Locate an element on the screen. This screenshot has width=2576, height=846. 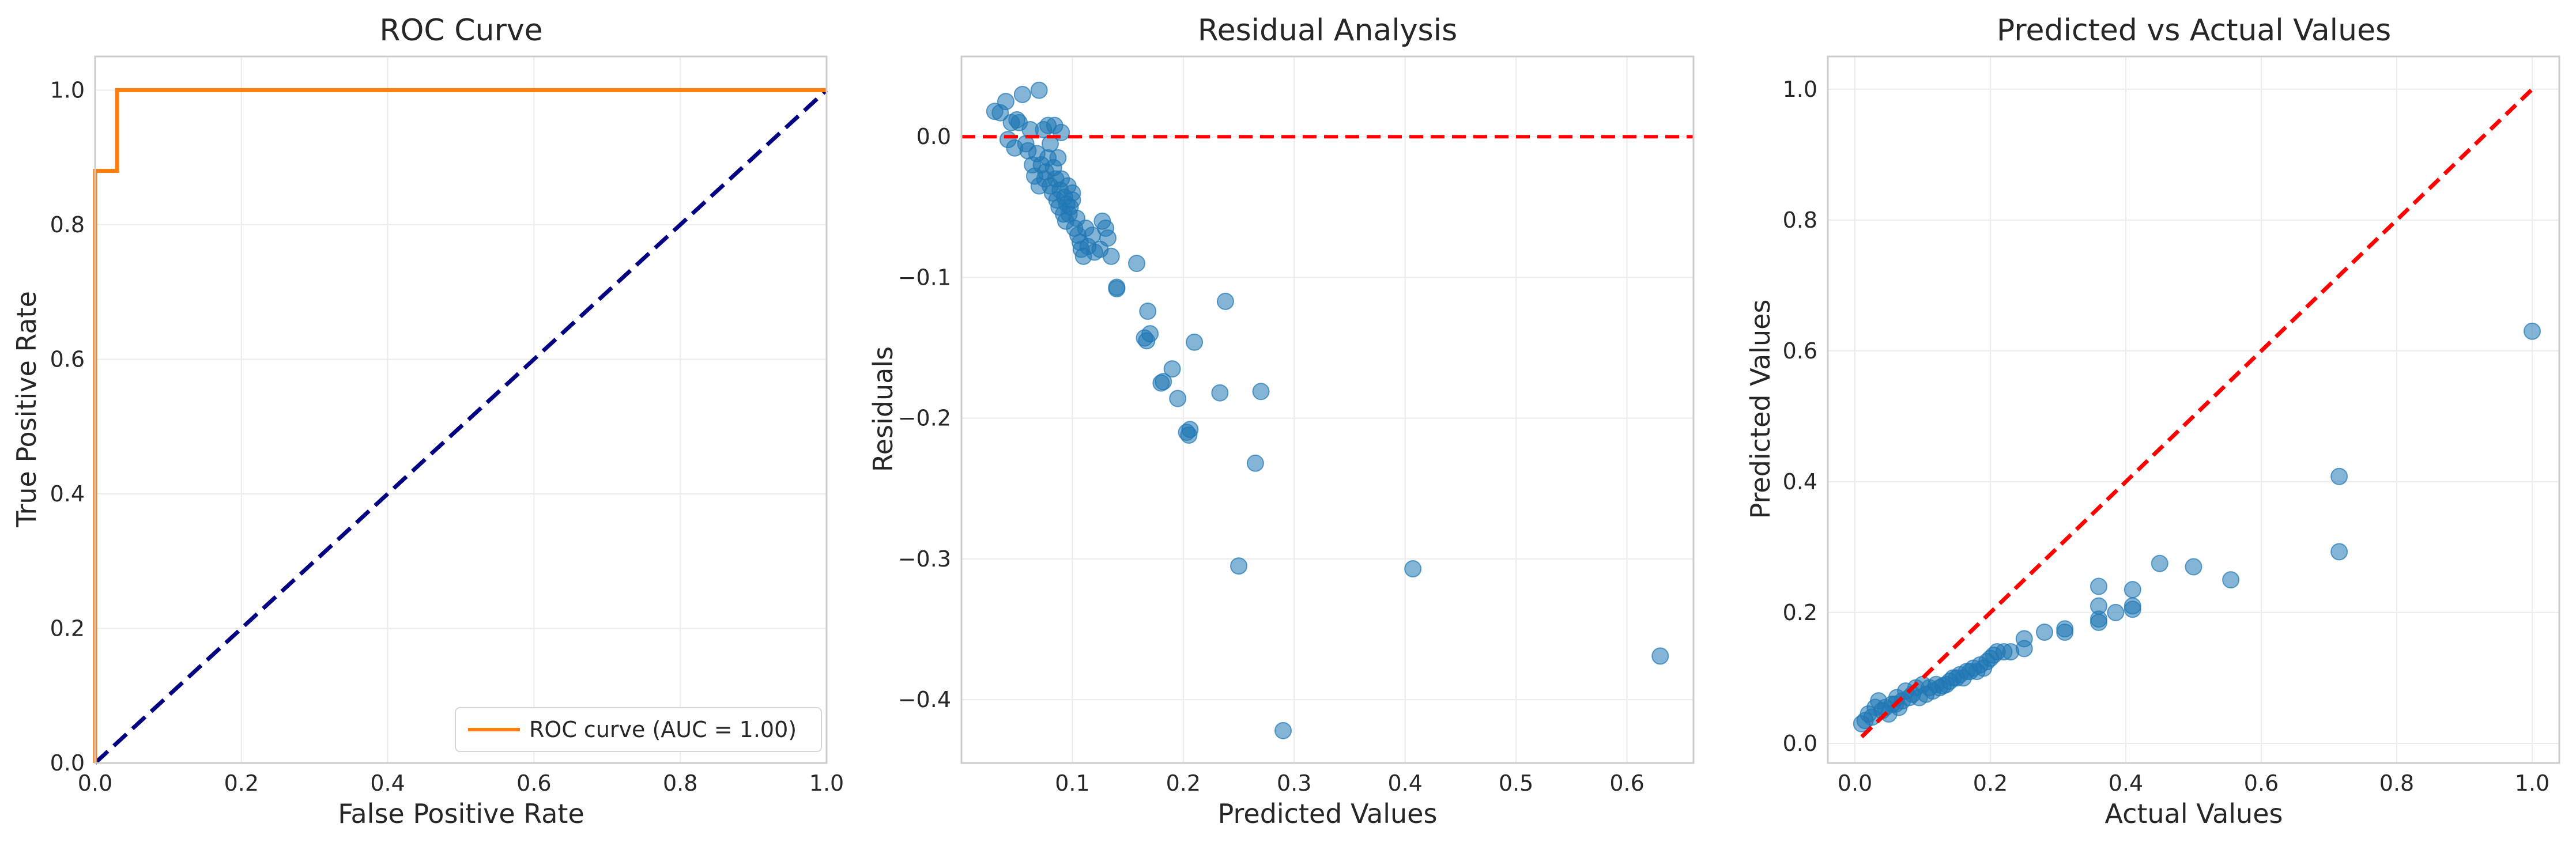
pva-x-tick-label: 0.0 is located at coordinates (1855, 783).